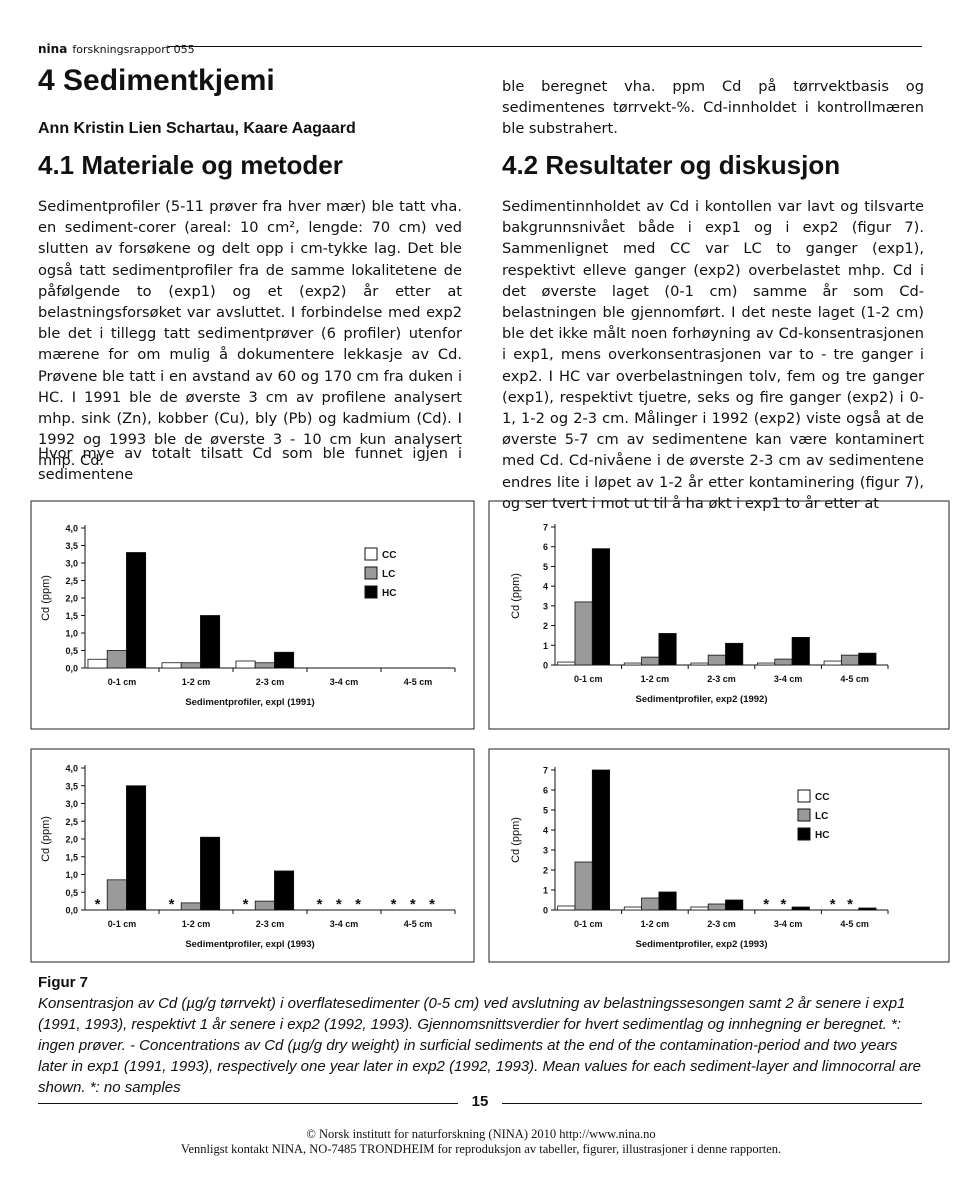  Describe the element at coordinates (671, 165) in the screenshot. I see `section-heading: 4.2 Resultater og diskusjon` at that location.